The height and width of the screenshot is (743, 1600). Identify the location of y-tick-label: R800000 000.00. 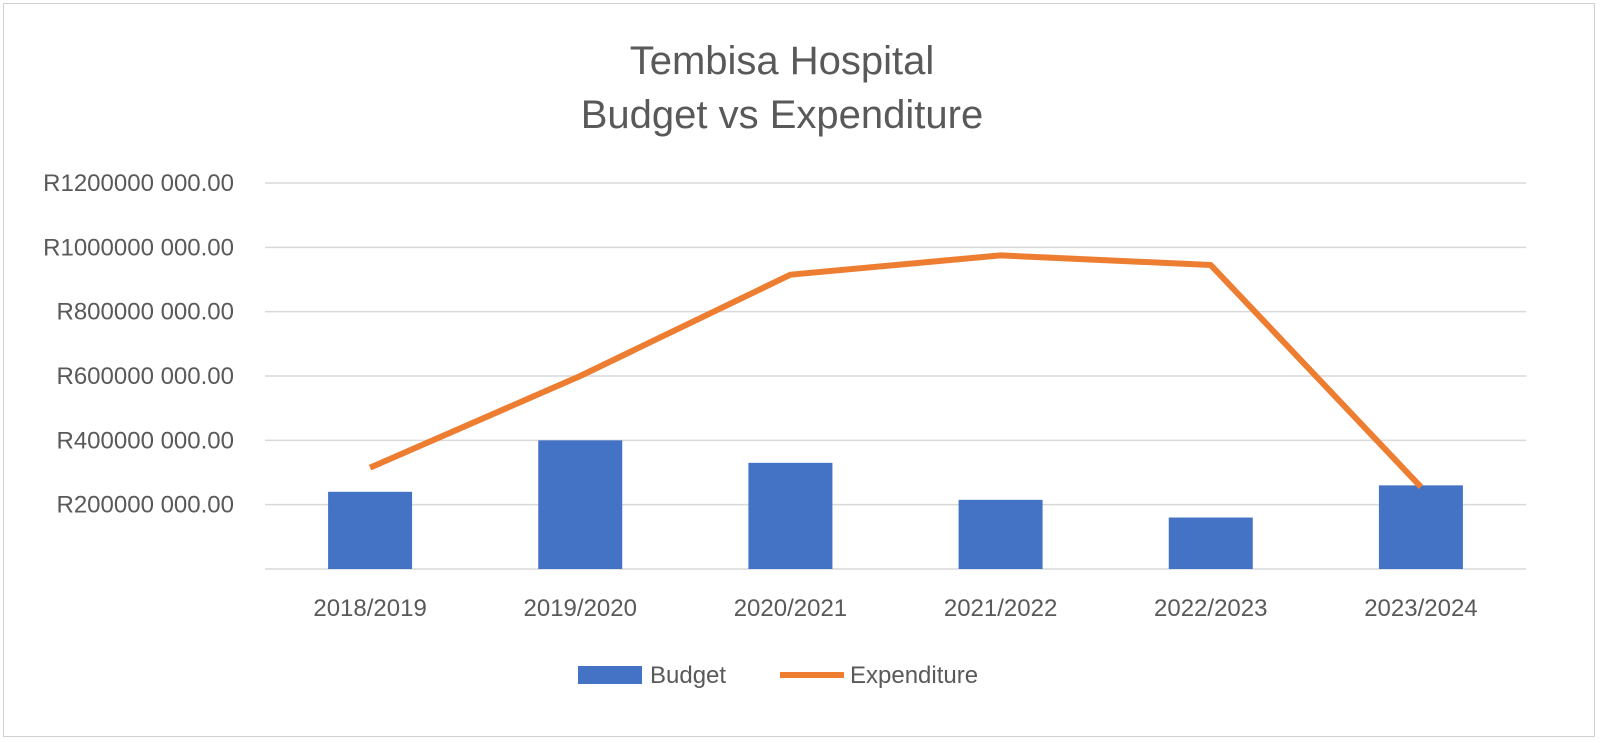
(146, 312).